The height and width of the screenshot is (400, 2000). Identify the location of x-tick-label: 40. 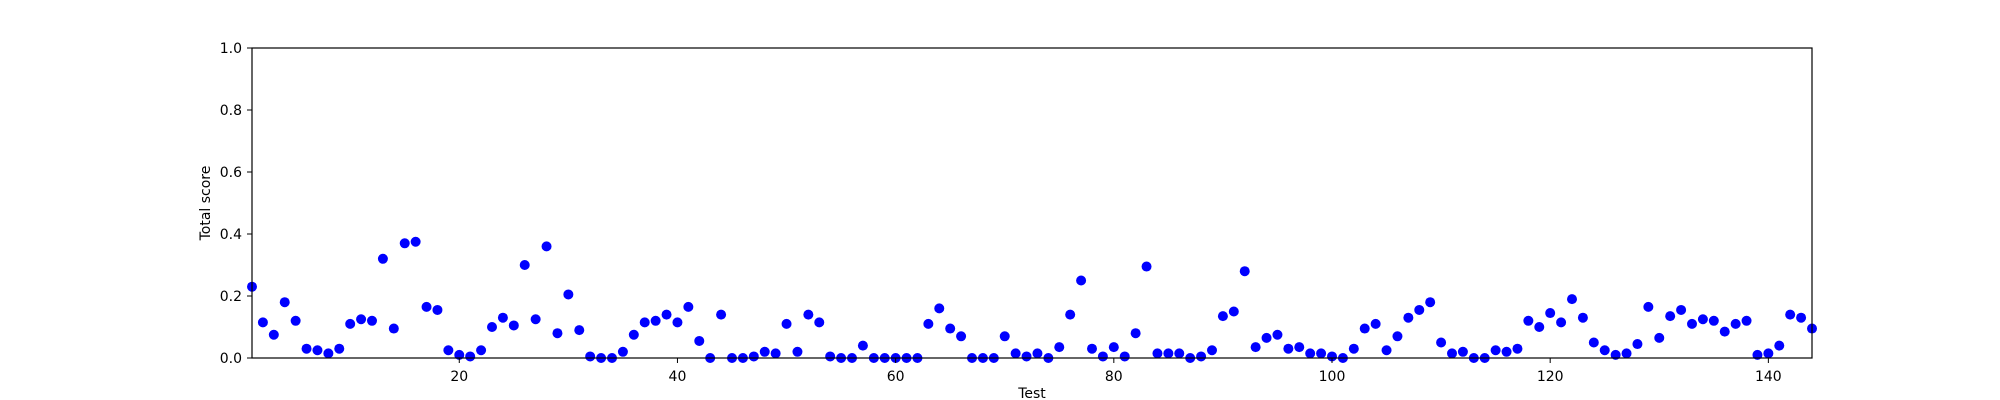
(678, 377).